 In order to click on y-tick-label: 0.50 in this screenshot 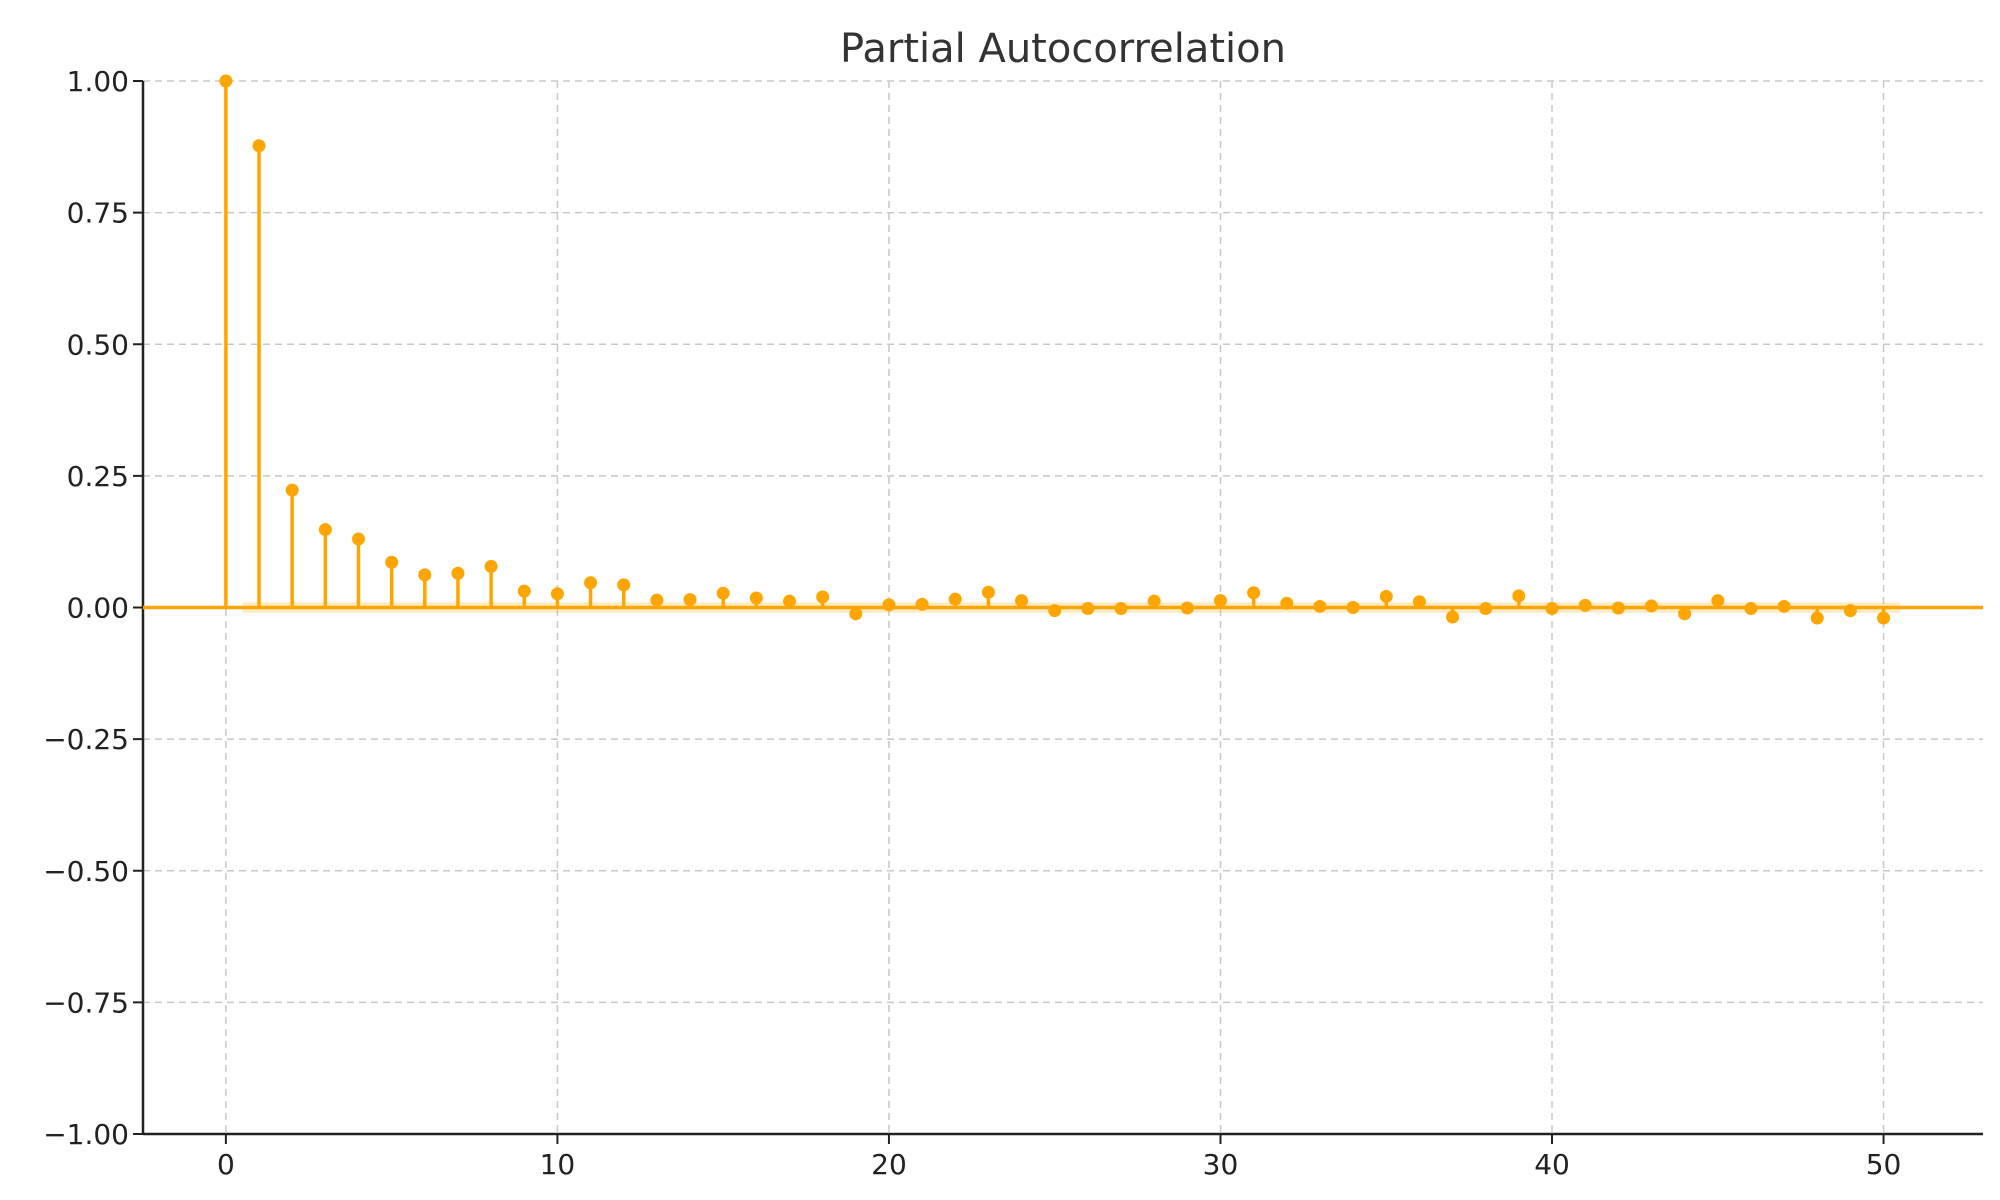, I will do `click(98, 344)`.